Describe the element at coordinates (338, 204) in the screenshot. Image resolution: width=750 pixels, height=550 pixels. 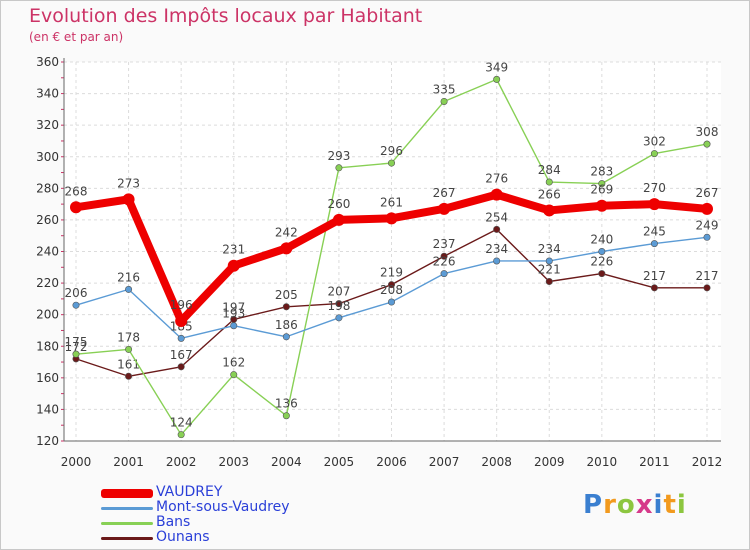
I see `data-label-vaudrey: 260` at that location.